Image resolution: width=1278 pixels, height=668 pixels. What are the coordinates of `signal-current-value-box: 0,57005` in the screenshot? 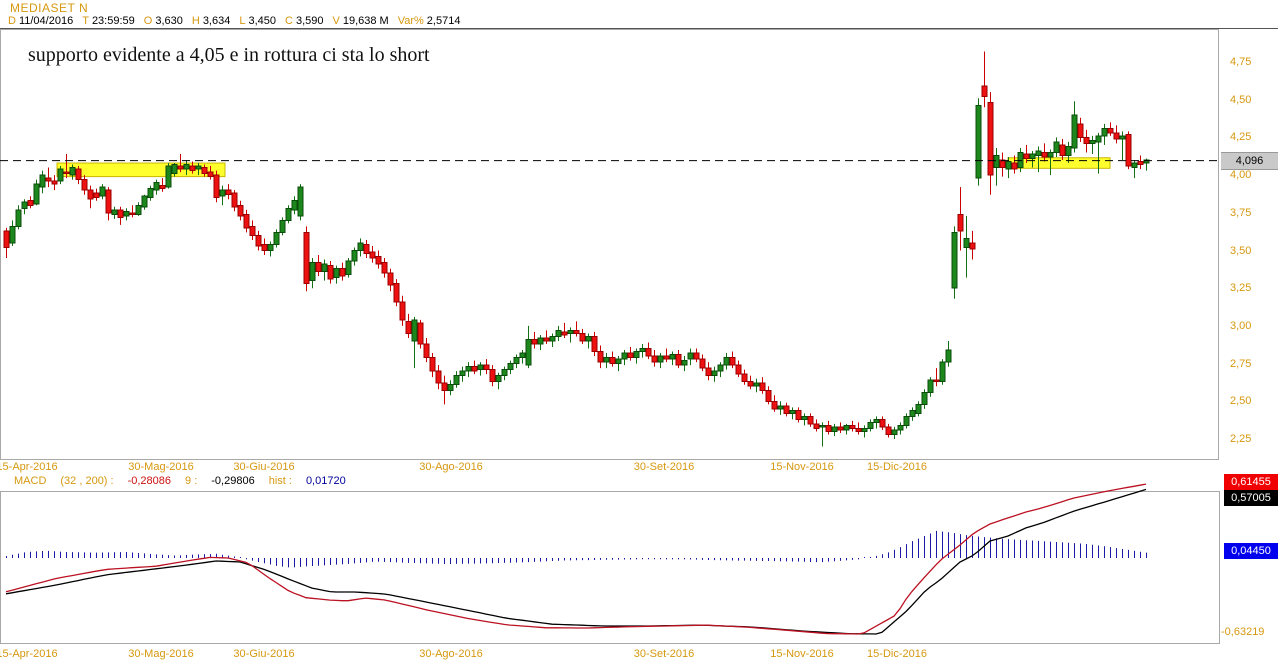 It's located at (1251, 498).